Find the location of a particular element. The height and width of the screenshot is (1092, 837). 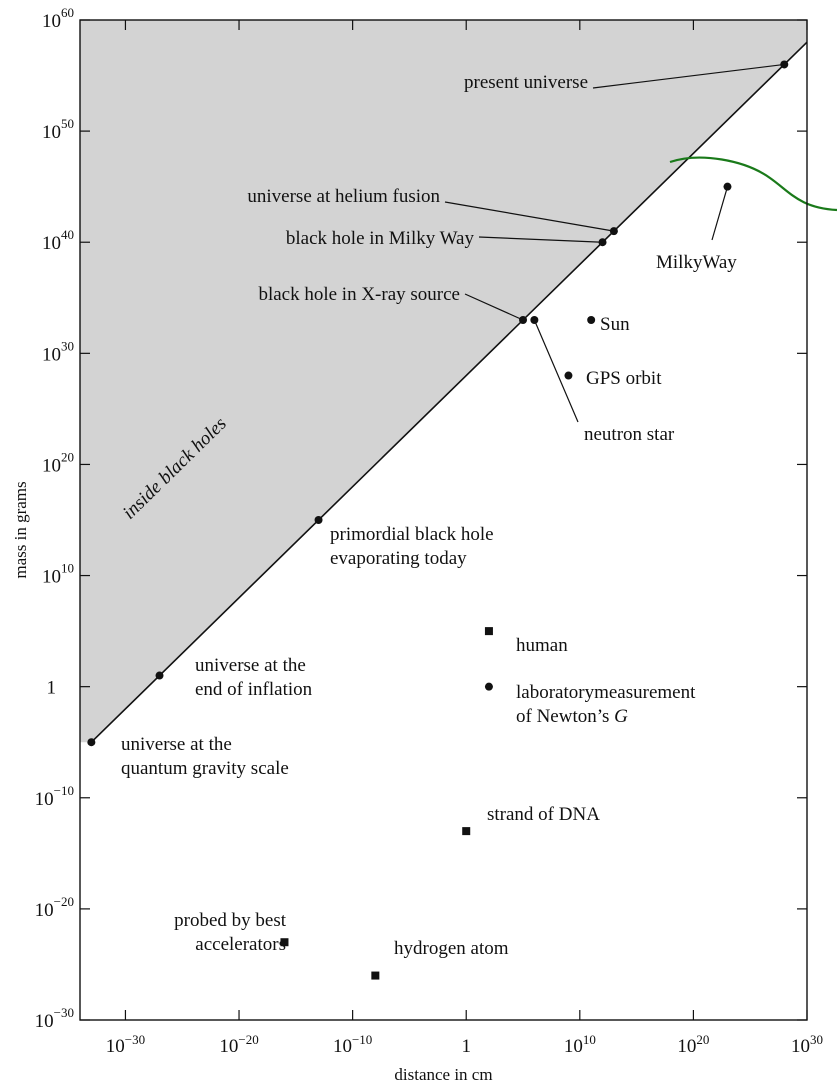

y-tick-1050-label: 1050 is located at coordinates (58, 129).